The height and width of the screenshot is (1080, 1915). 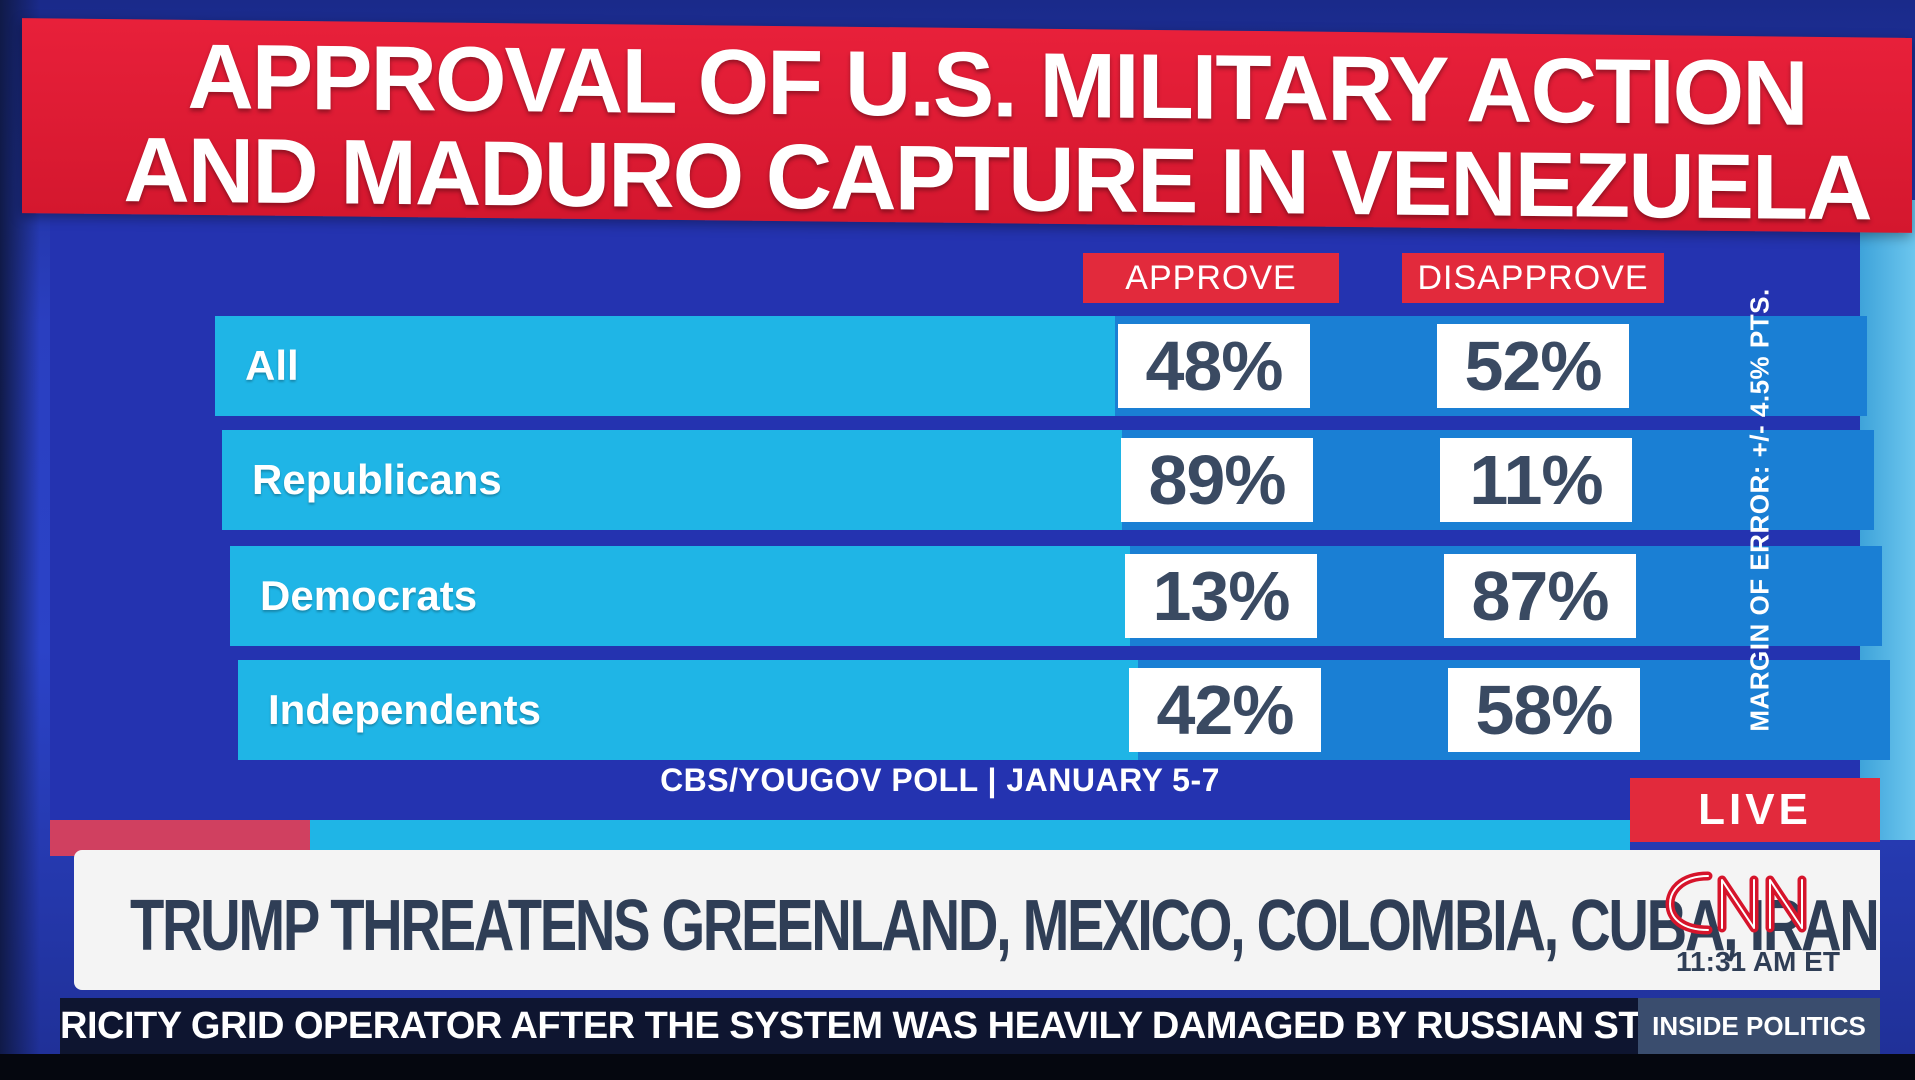 What do you see at coordinates (369, 595) in the screenshot?
I see `row-label: Democrats` at bounding box center [369, 595].